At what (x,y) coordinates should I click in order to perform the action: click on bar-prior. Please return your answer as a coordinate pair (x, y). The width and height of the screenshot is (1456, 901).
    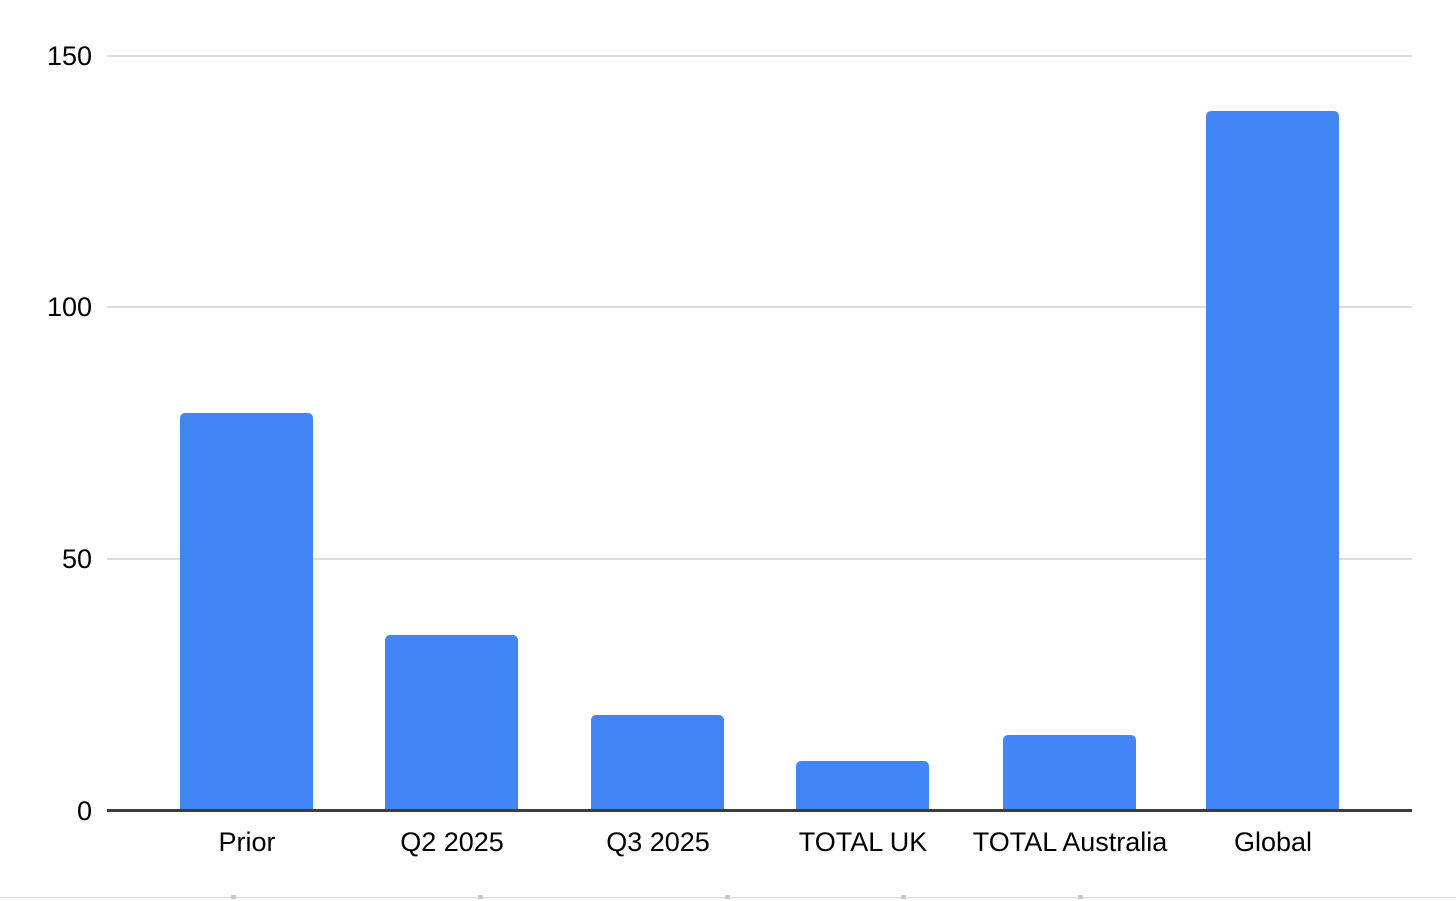
    Looking at the image, I should click on (246, 612).